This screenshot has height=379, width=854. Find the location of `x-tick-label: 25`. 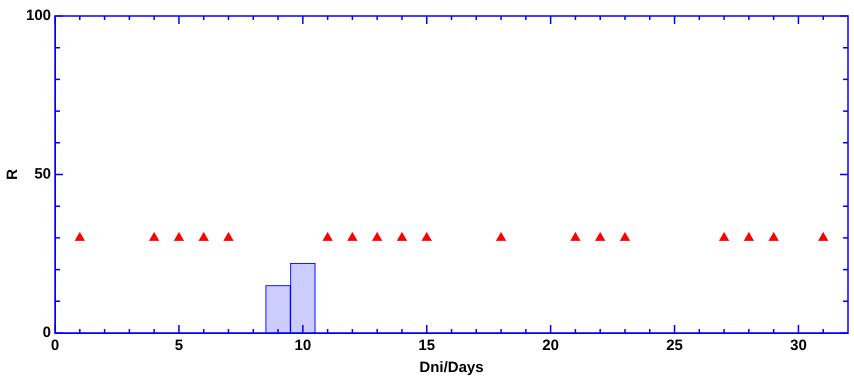

x-tick-label: 25 is located at coordinates (674, 345).